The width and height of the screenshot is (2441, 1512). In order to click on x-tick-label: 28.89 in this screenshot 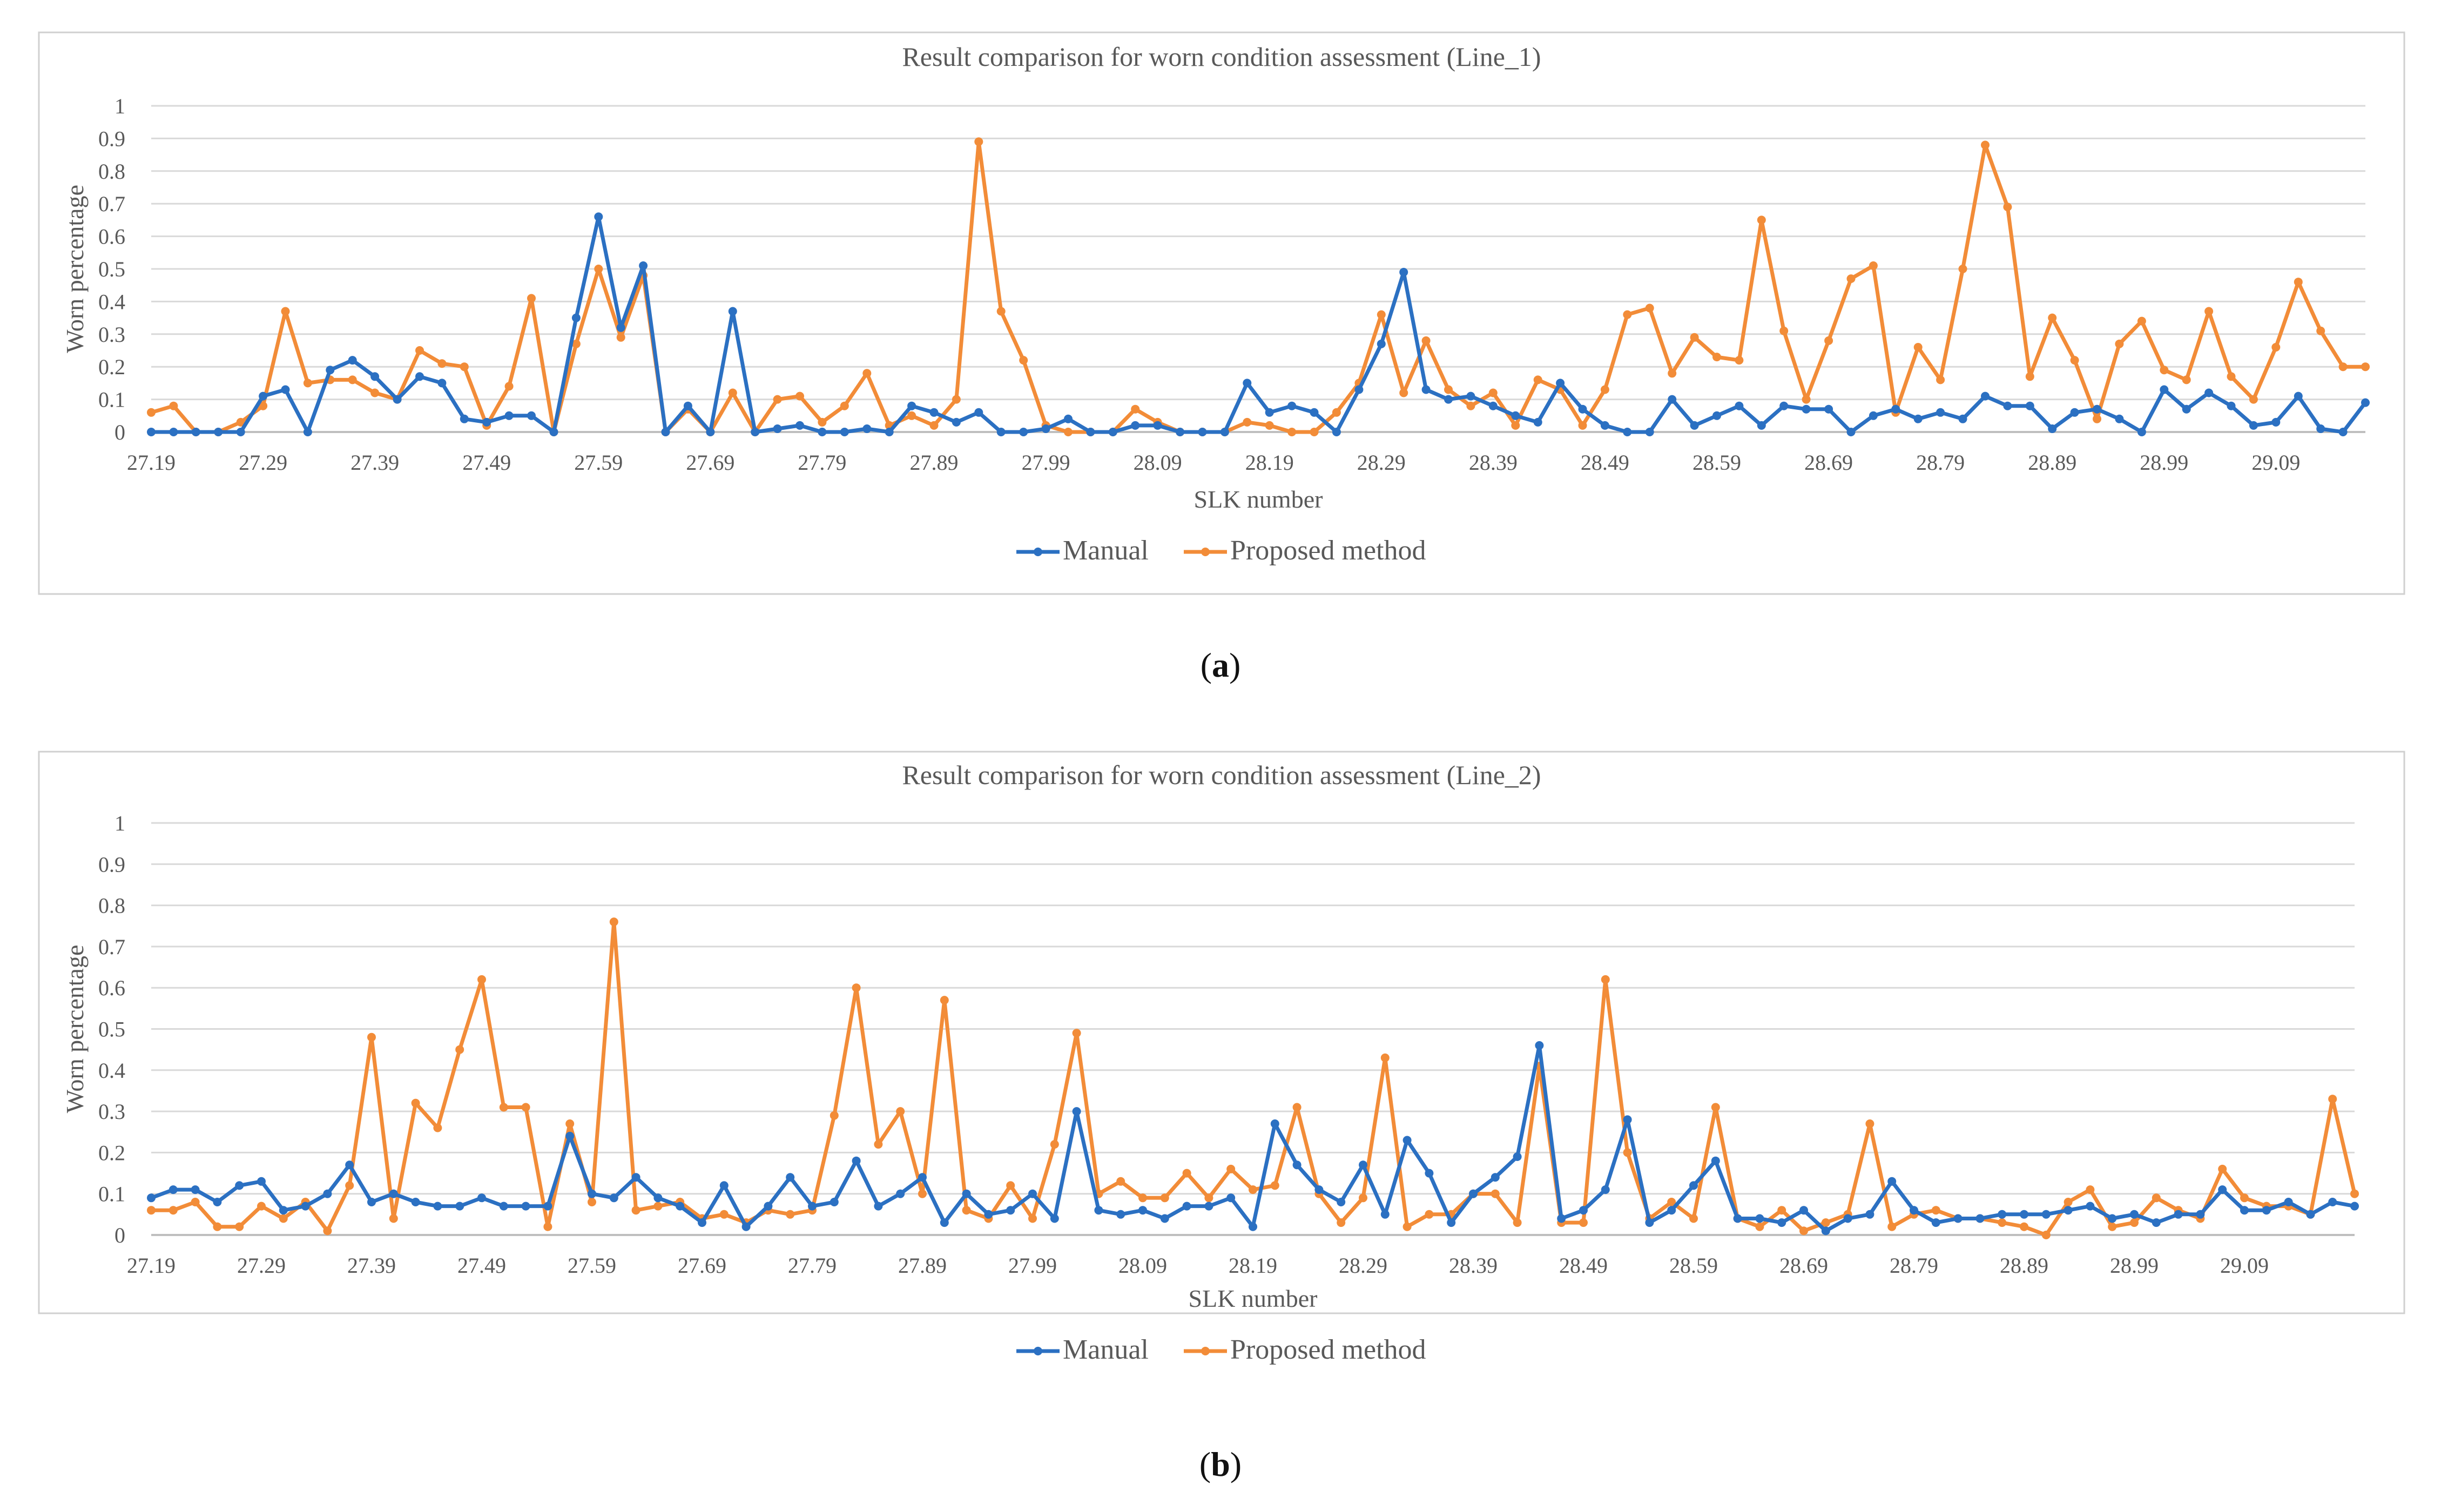, I will do `click(2024, 1266)`.